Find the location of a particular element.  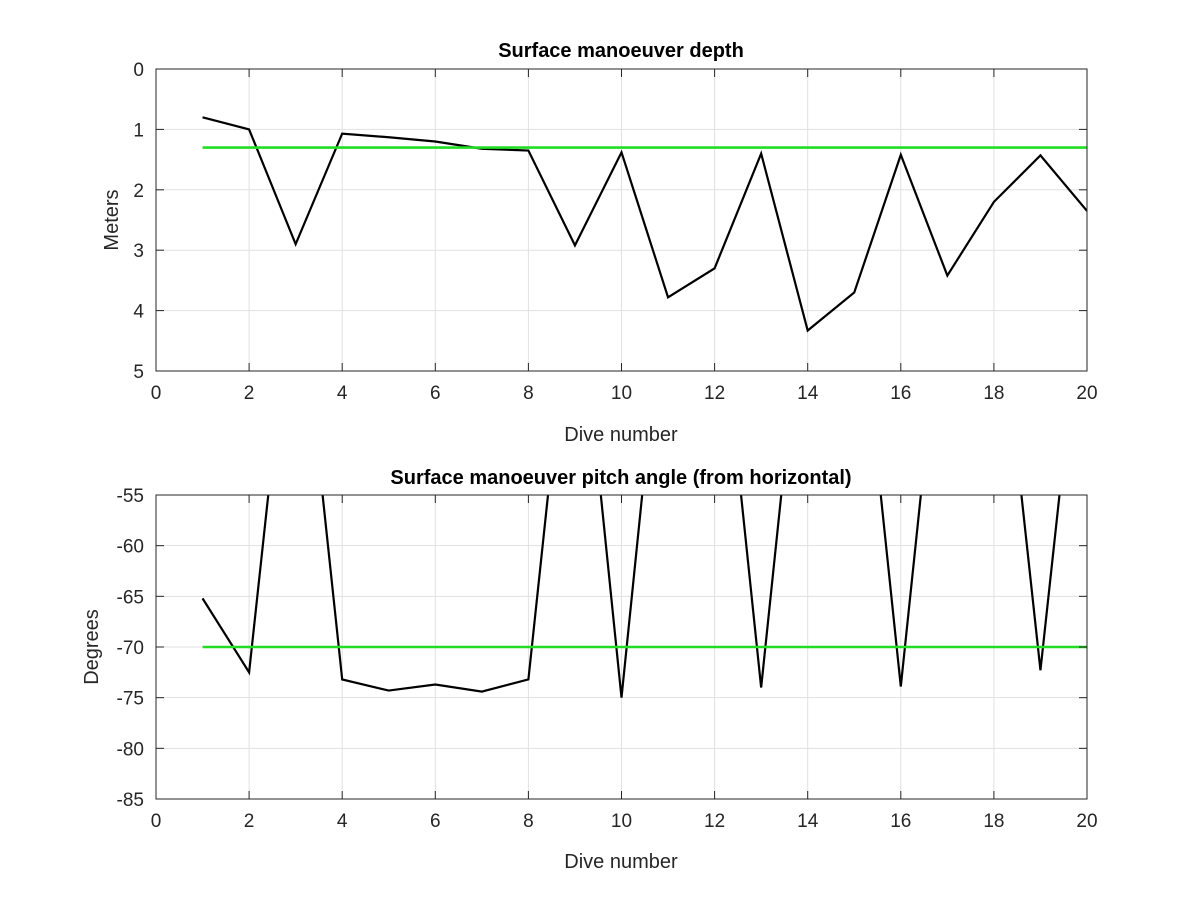

pitch-y-tick-label: -80 is located at coordinates (130, 749).